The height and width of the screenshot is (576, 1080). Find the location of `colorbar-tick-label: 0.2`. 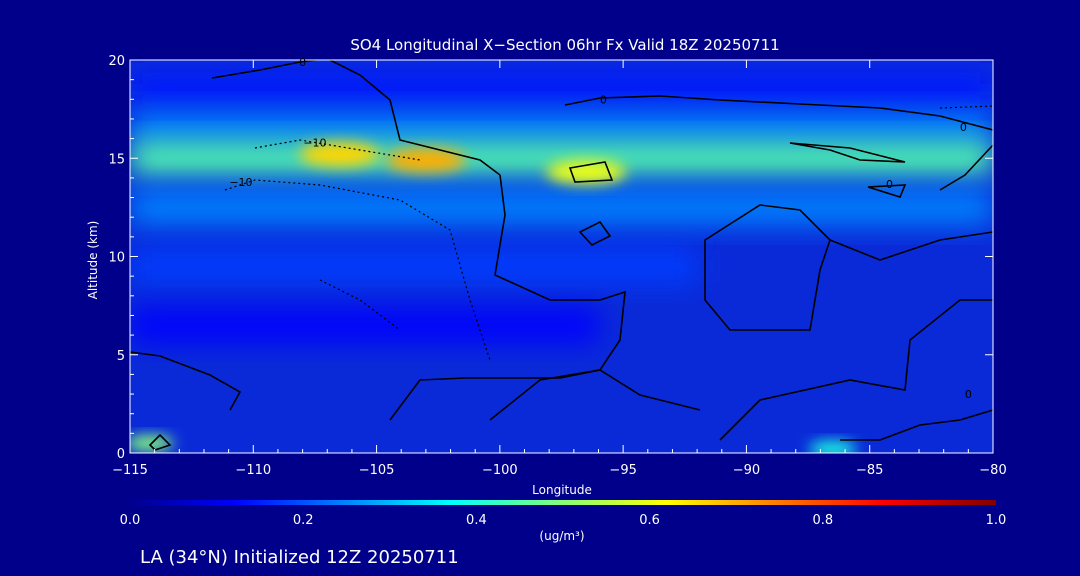

colorbar-tick-label: 0.2 is located at coordinates (303, 520).